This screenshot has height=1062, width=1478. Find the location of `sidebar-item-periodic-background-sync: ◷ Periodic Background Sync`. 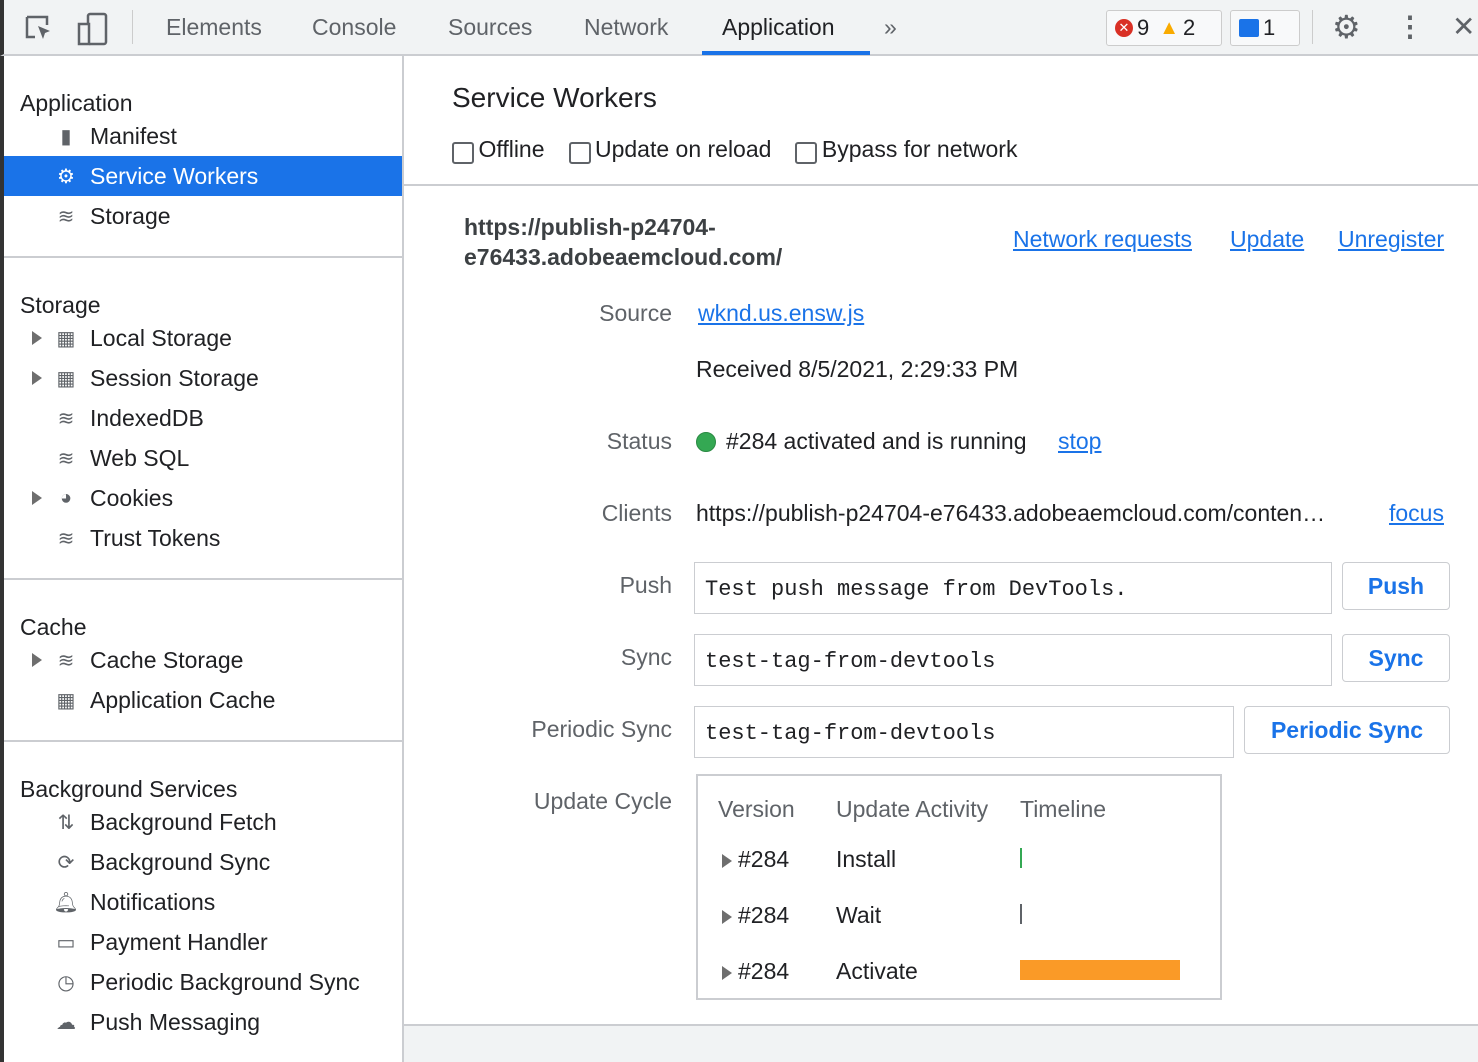

sidebar-item-periodic-background-sync: ◷ Periodic Background Sync is located at coordinates (203, 982).